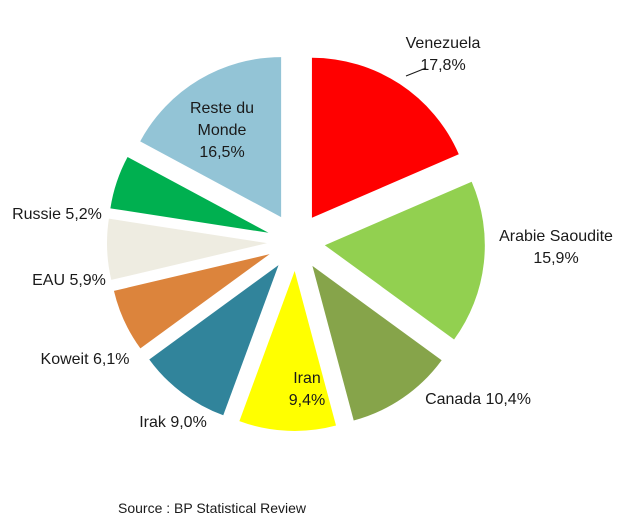  Describe the element at coordinates (416, 72) in the screenshot. I see `leader-line` at that location.